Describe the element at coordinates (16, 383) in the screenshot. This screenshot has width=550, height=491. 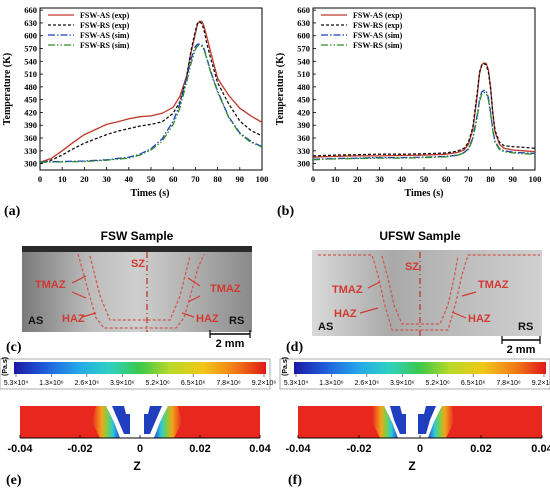
I see `cbarE-ticks-tick-label: 5.3×10⁴` at that location.